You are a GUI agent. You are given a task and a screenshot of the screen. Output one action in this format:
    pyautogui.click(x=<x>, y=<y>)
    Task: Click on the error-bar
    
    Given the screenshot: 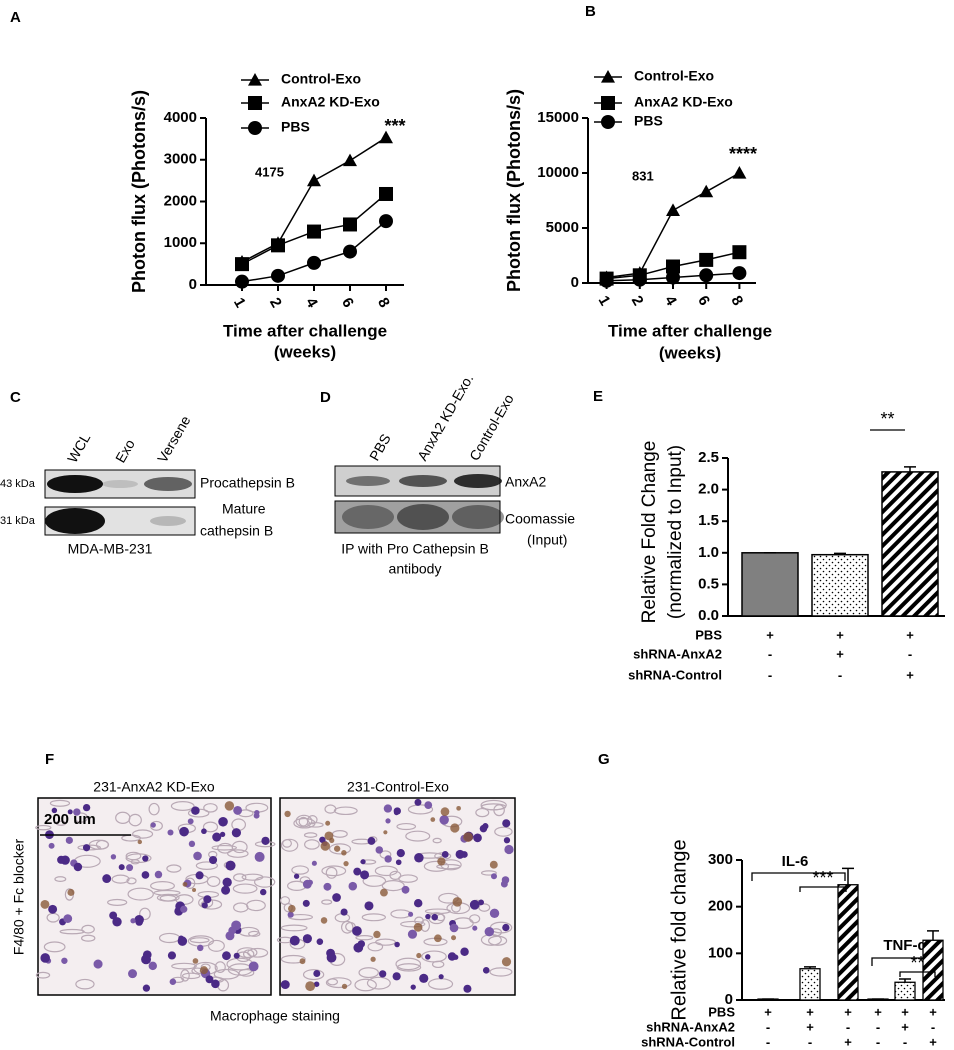 What is the action you would take?
    pyautogui.click(x=848, y=876)
    